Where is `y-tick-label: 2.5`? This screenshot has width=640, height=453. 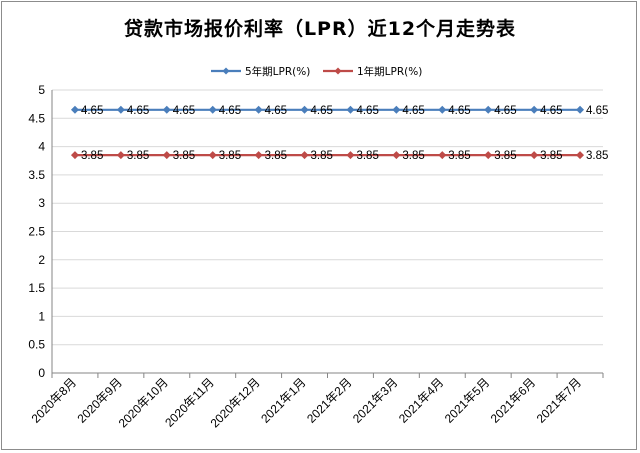 y-tick-label: 2.5 is located at coordinates (36, 232).